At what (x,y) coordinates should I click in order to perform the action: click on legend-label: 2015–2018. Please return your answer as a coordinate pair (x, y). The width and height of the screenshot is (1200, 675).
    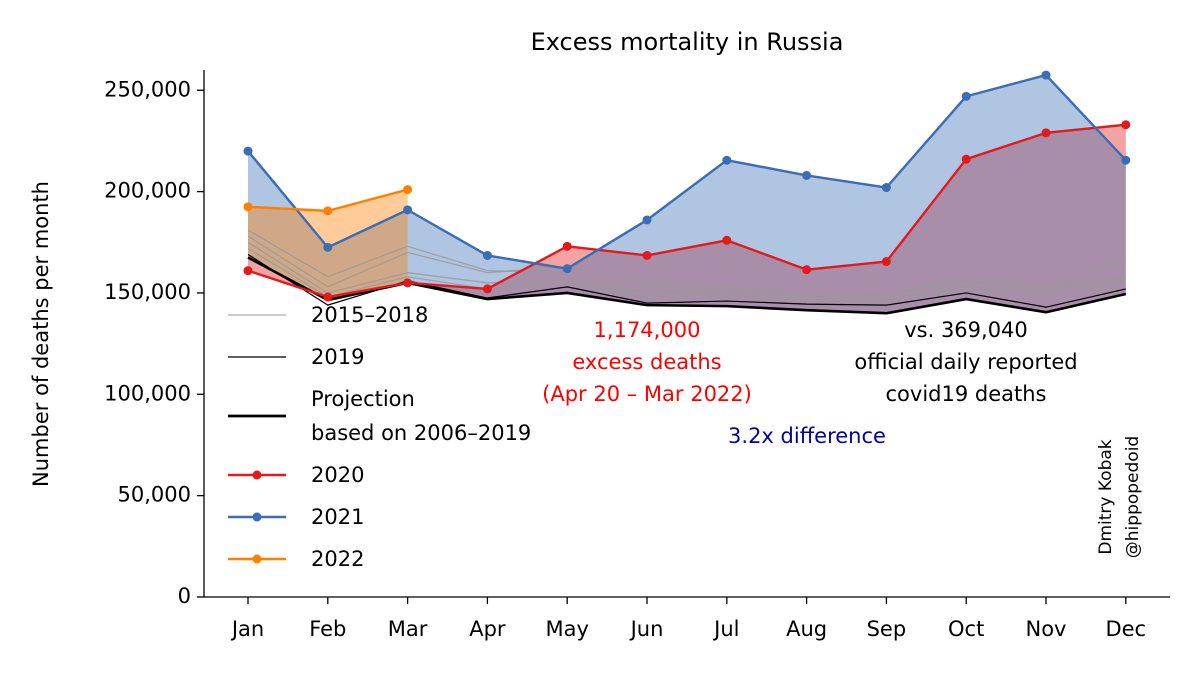
    Looking at the image, I should click on (370, 315).